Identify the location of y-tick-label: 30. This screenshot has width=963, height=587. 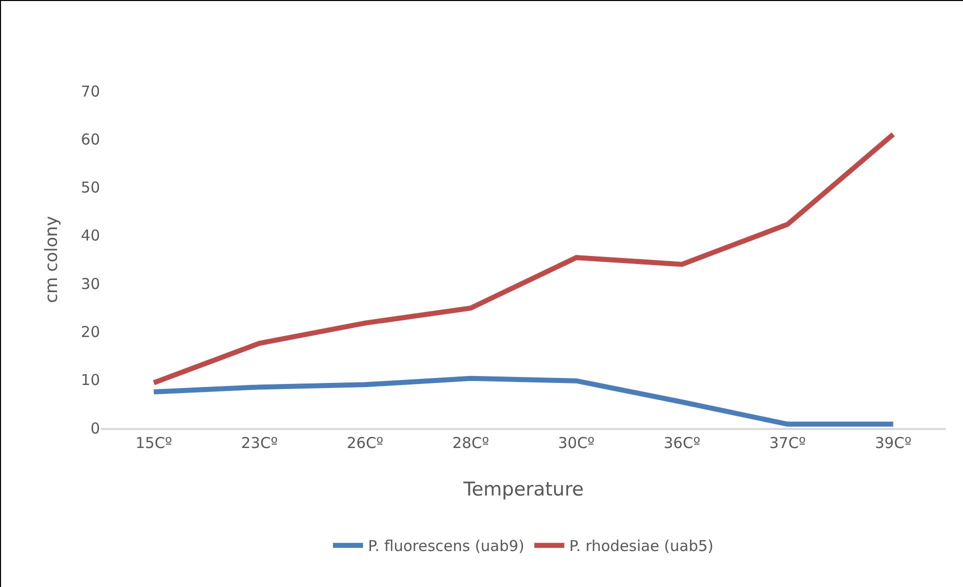
(90, 283).